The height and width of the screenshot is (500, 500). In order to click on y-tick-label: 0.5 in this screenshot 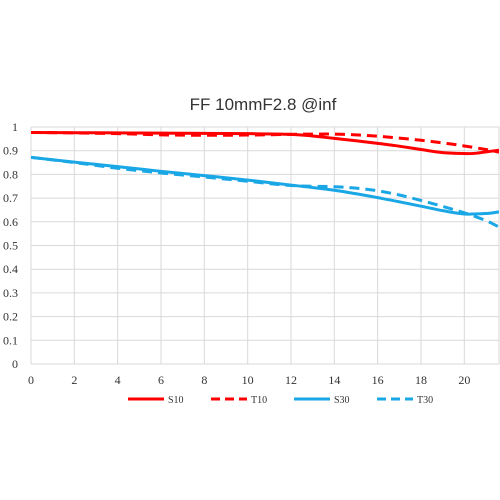, I will do `click(10, 246)`.